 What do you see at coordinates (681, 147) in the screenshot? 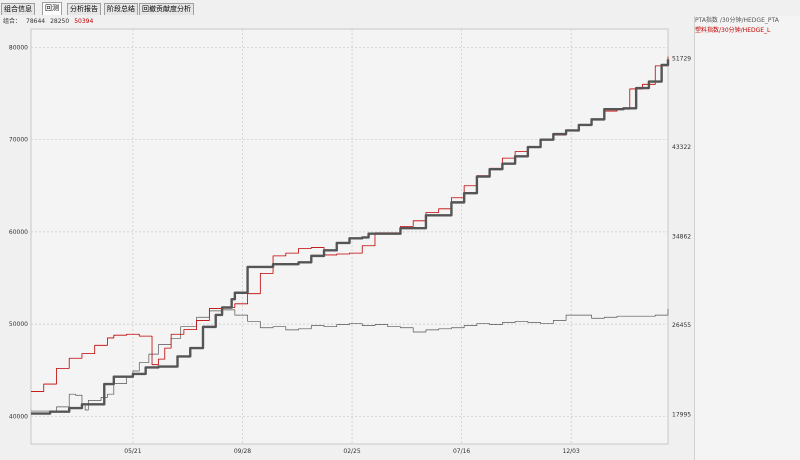
I see `right-tick-label: 43322` at bounding box center [681, 147].